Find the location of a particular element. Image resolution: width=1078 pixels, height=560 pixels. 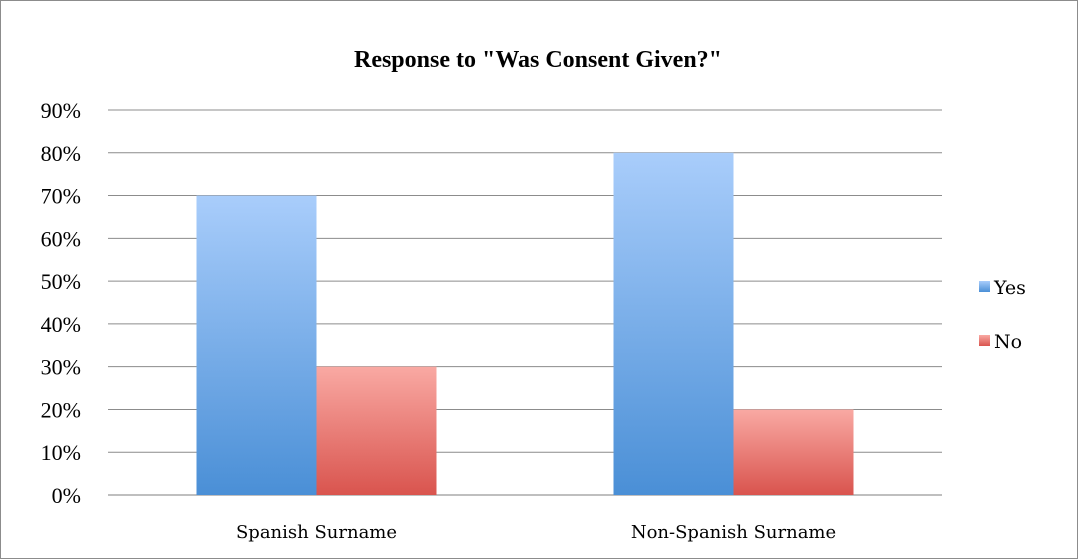

y-tick-label: 30% is located at coordinates (61, 367).